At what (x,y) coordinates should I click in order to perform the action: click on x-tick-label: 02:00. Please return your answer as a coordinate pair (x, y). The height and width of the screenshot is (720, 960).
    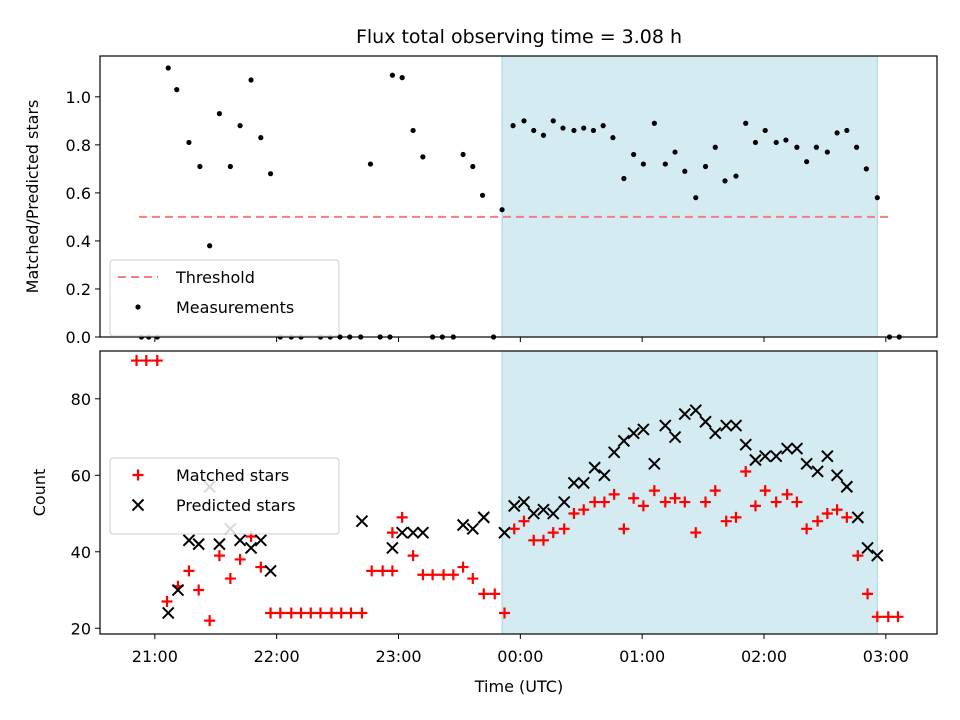
    Looking at the image, I should click on (764, 656).